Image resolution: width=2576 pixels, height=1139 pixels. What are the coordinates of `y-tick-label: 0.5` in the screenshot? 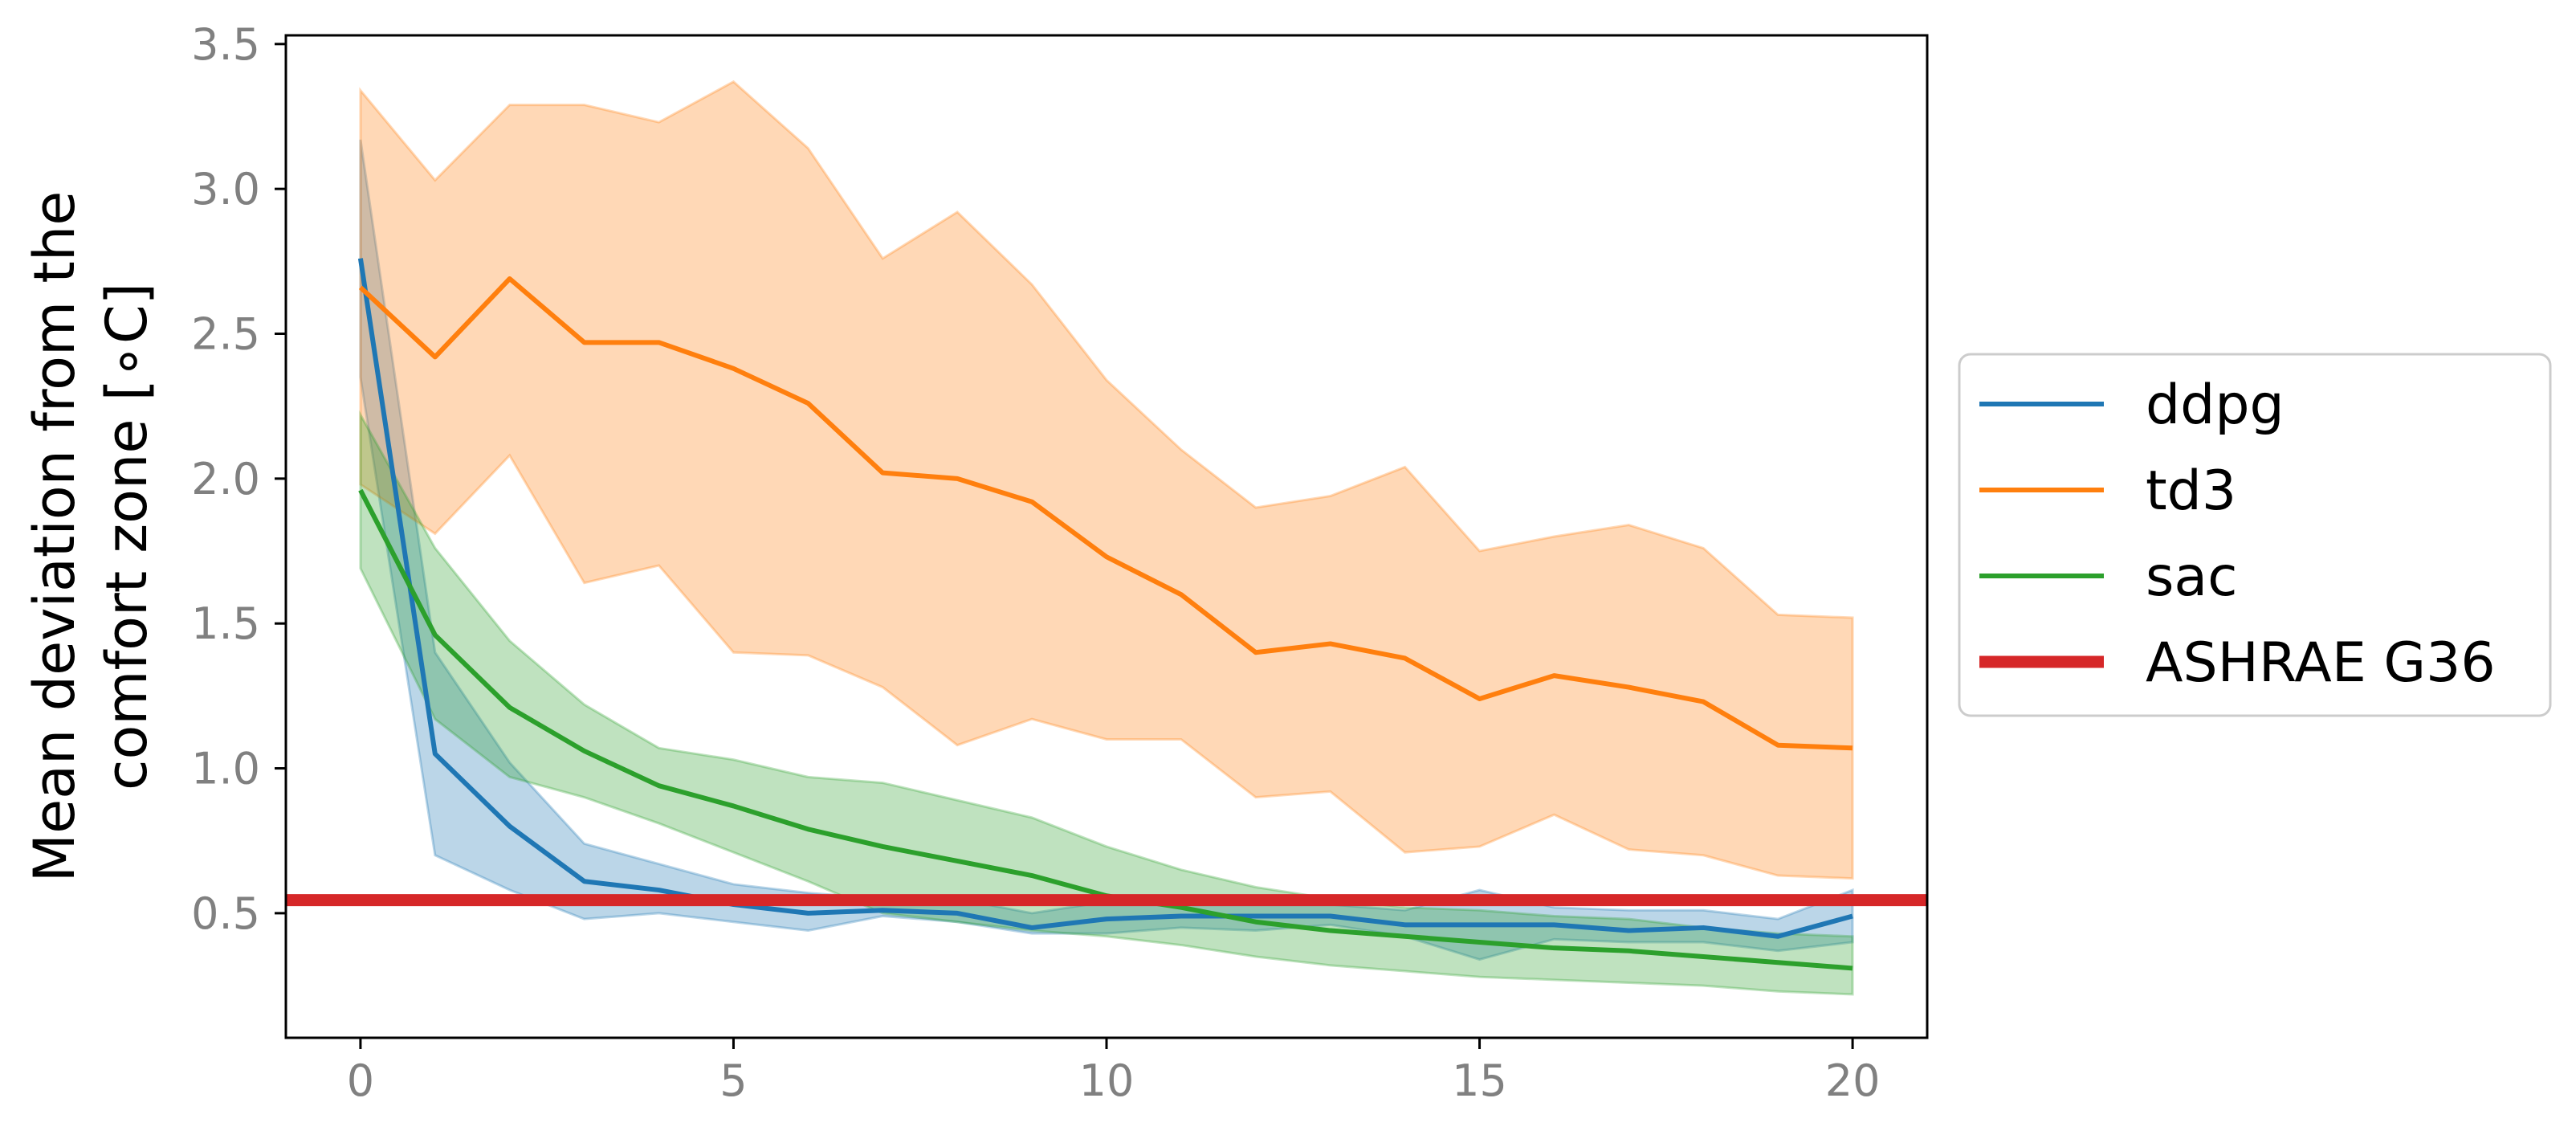 It's located at (225, 913).